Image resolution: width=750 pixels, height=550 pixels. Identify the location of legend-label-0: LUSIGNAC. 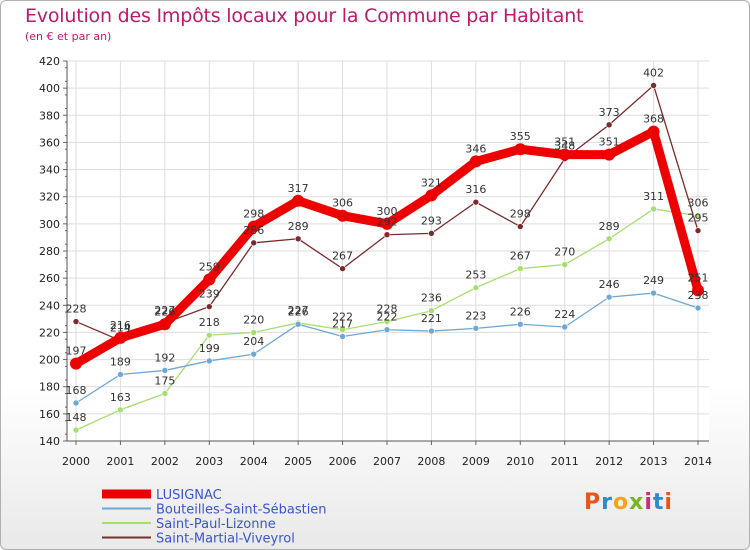
(189, 495).